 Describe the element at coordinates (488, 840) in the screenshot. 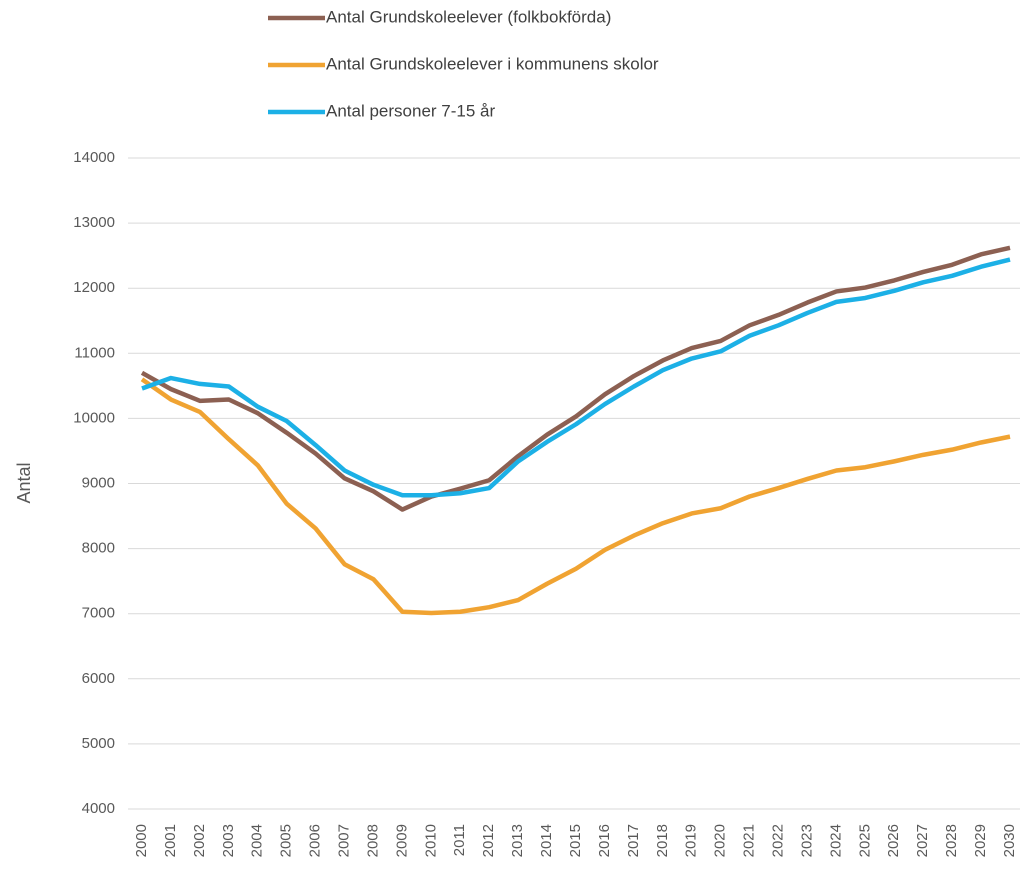

I see `x-tick-label: 2012` at that location.